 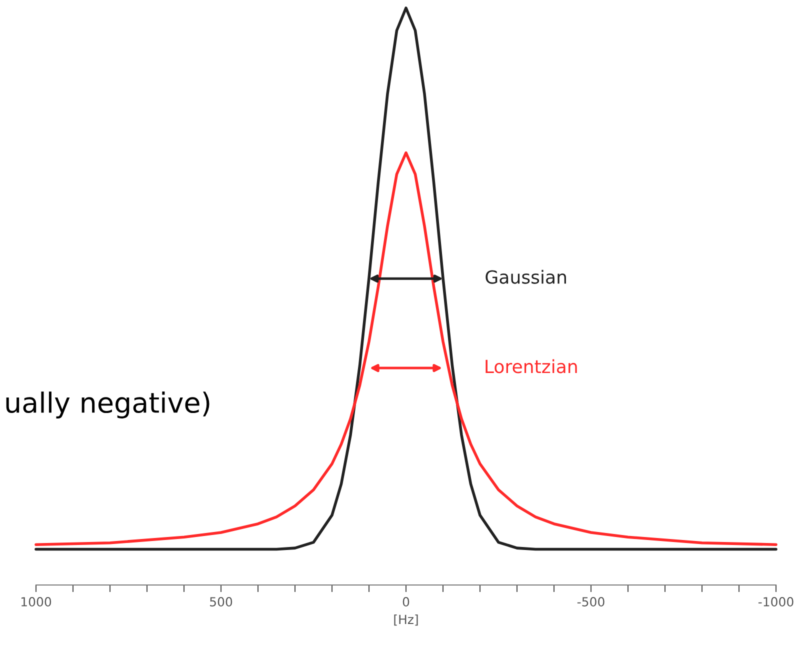 I want to click on x-tick-label: -500, so click(x=590, y=601).